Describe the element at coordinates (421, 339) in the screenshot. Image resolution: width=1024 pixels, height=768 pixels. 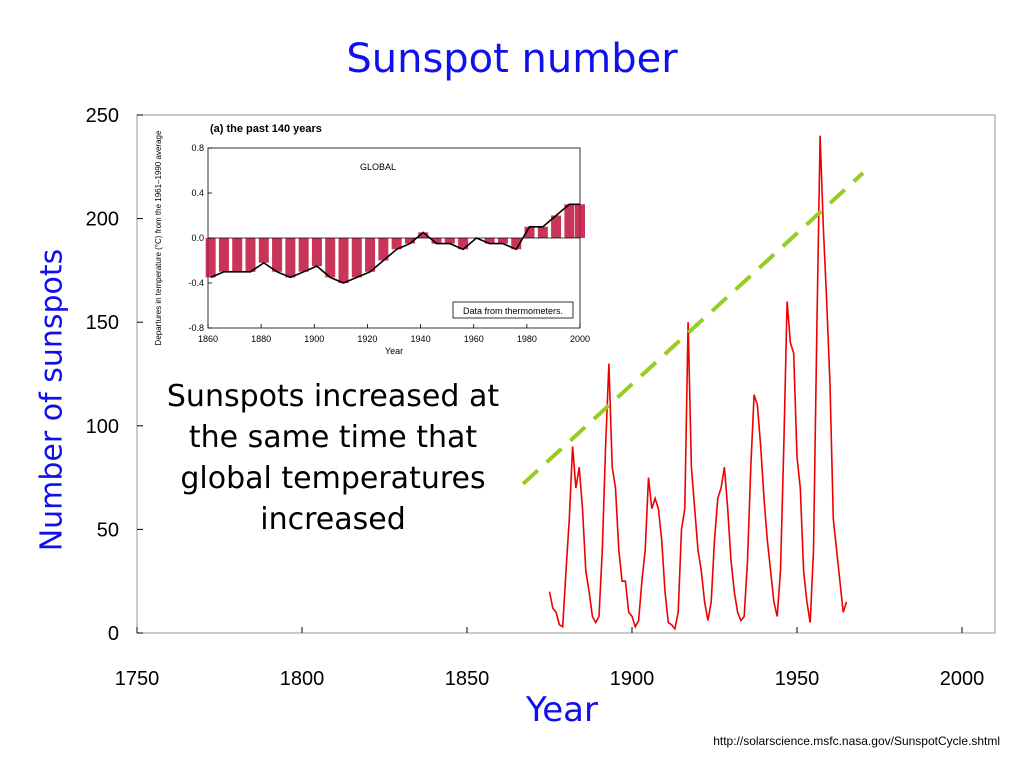
I see `inset-x-tick-label: 1940` at that location.